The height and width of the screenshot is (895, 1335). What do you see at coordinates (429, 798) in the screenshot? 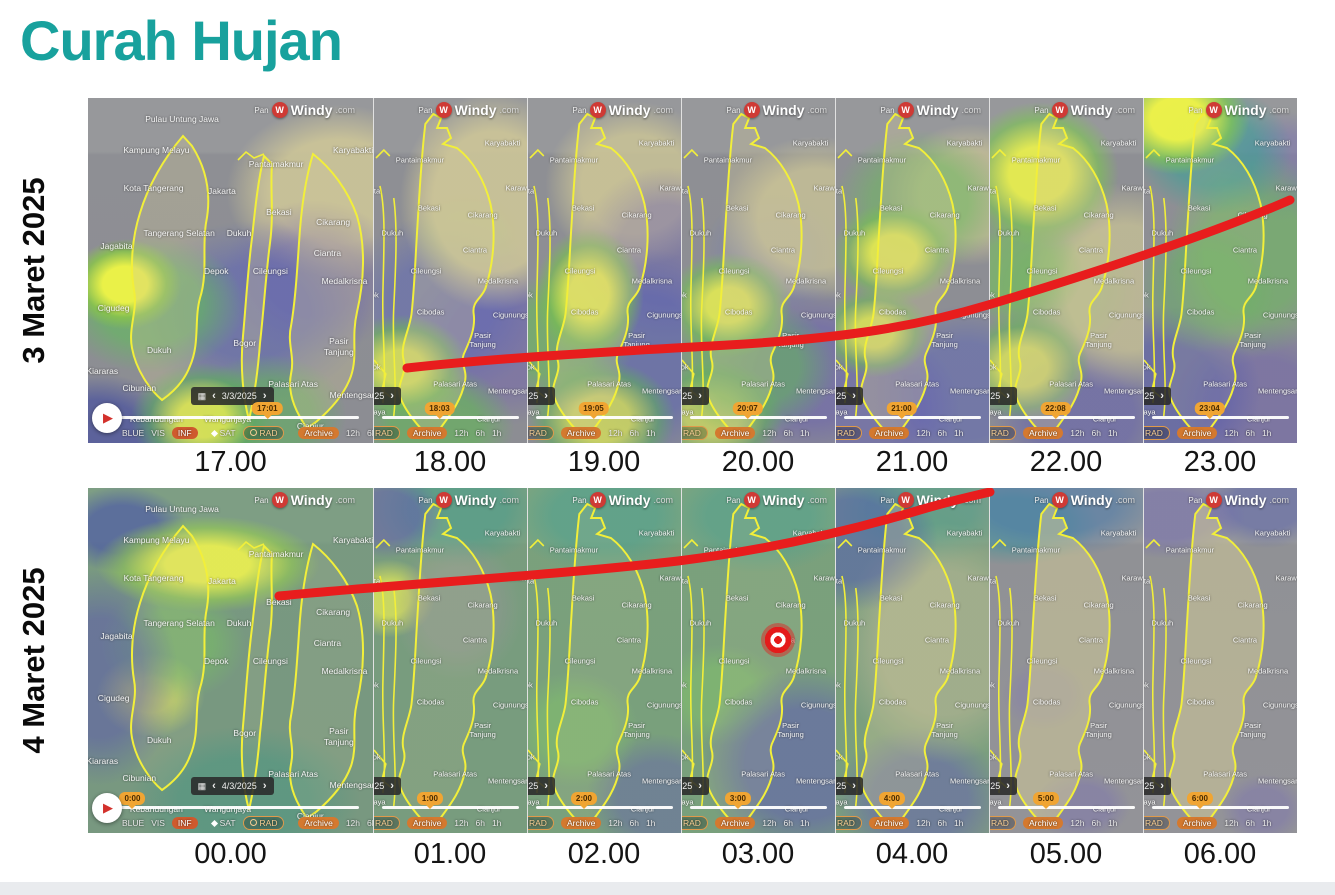
I see `time-badge: 1:00` at bounding box center [429, 798].